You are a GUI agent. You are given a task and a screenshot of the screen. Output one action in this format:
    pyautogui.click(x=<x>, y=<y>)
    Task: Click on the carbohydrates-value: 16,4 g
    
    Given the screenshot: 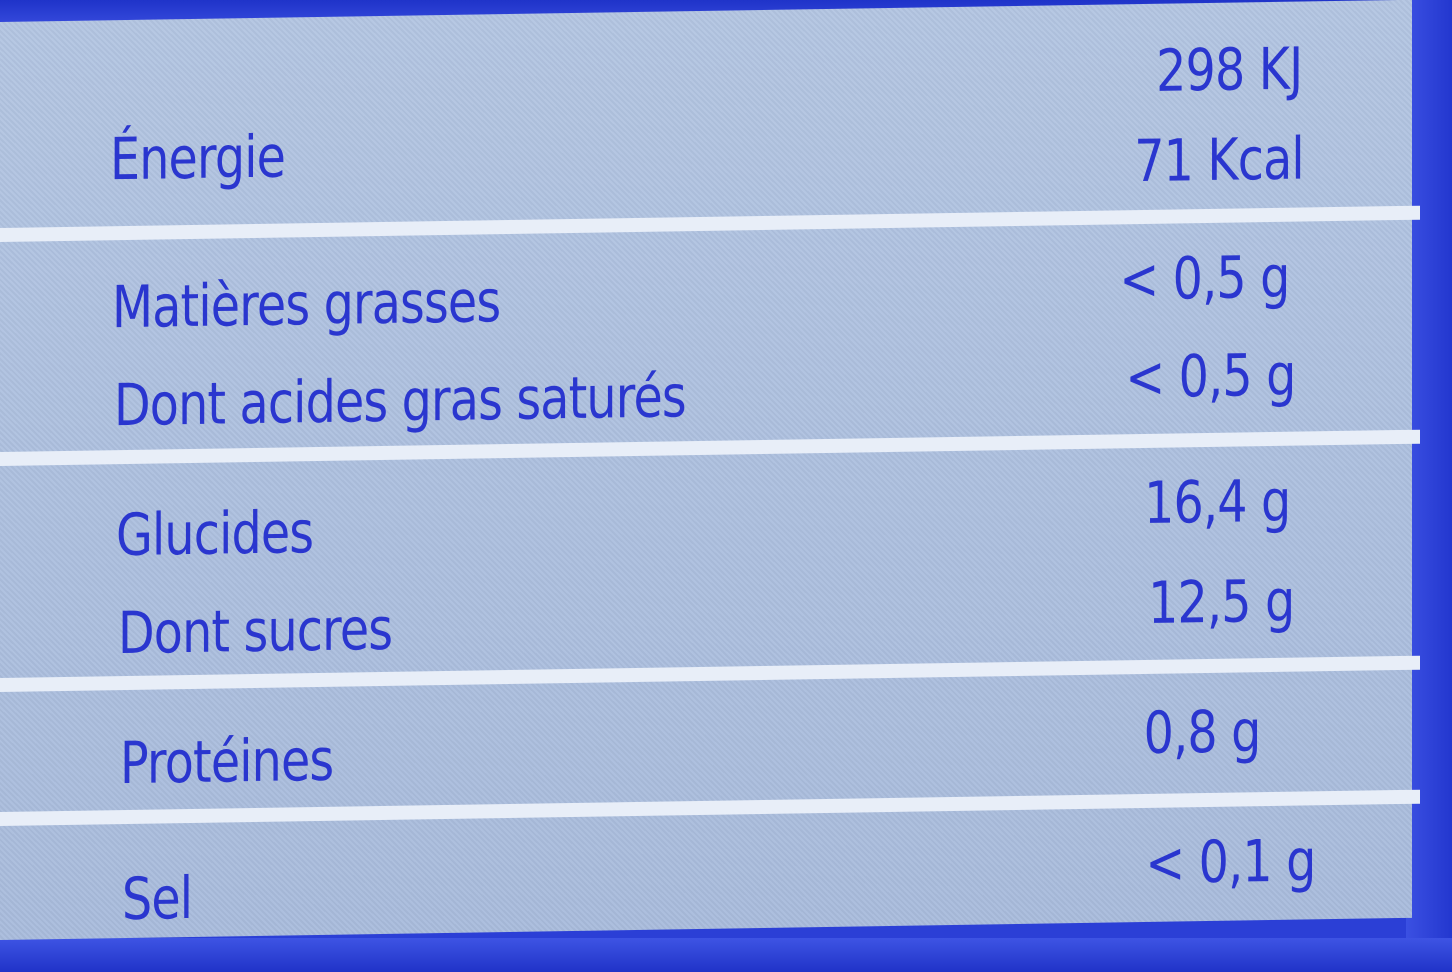 What is the action you would take?
    pyautogui.click(x=1216, y=502)
    